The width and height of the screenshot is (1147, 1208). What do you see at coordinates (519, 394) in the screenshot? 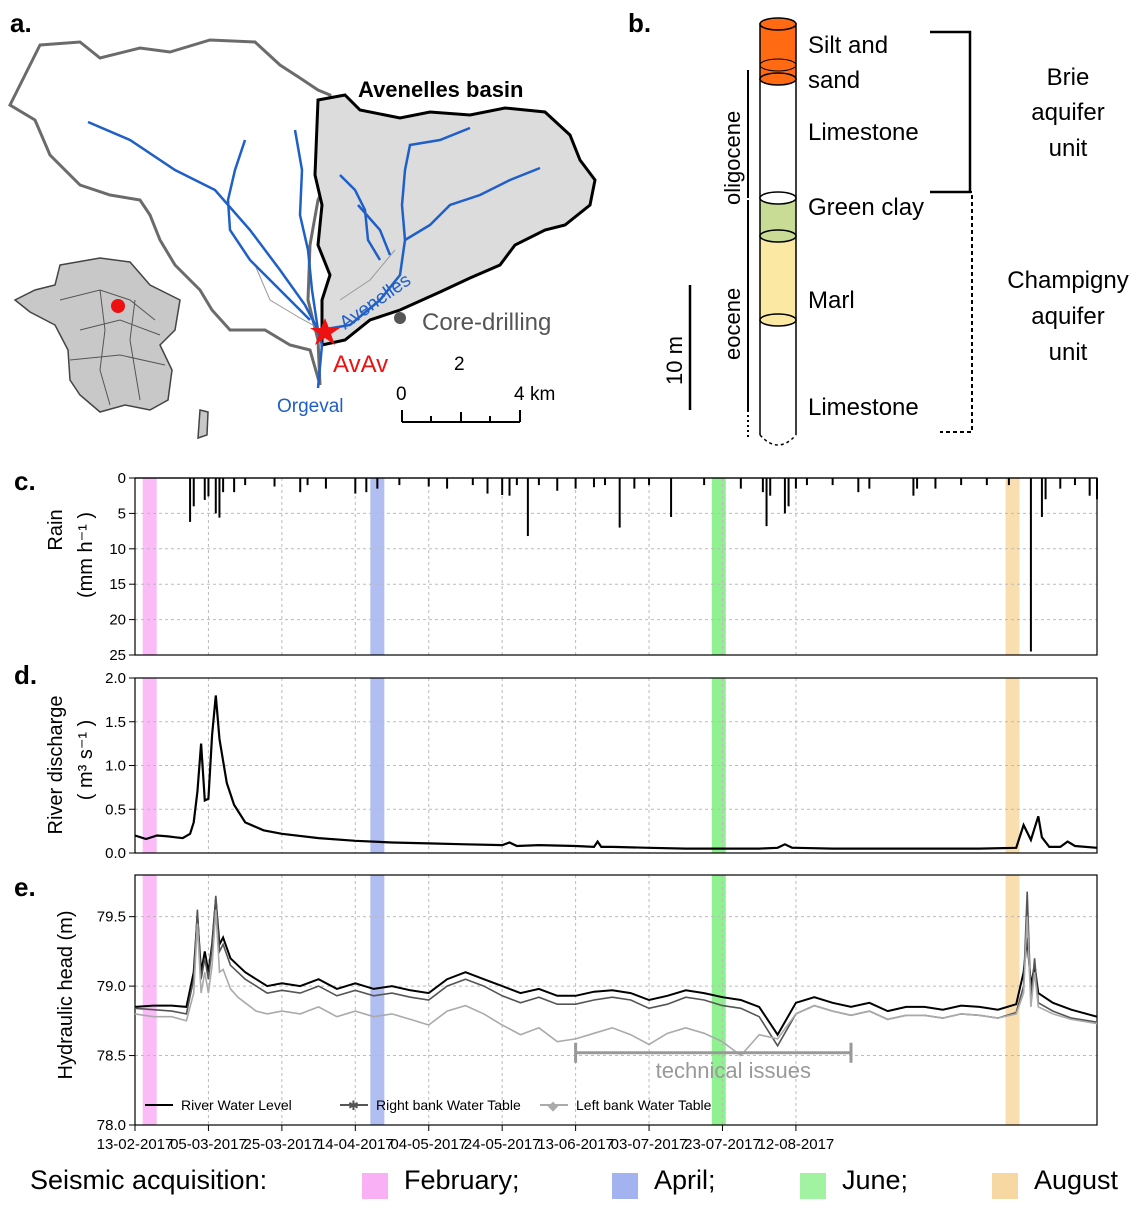
I see `scale-end: 4` at bounding box center [519, 394].